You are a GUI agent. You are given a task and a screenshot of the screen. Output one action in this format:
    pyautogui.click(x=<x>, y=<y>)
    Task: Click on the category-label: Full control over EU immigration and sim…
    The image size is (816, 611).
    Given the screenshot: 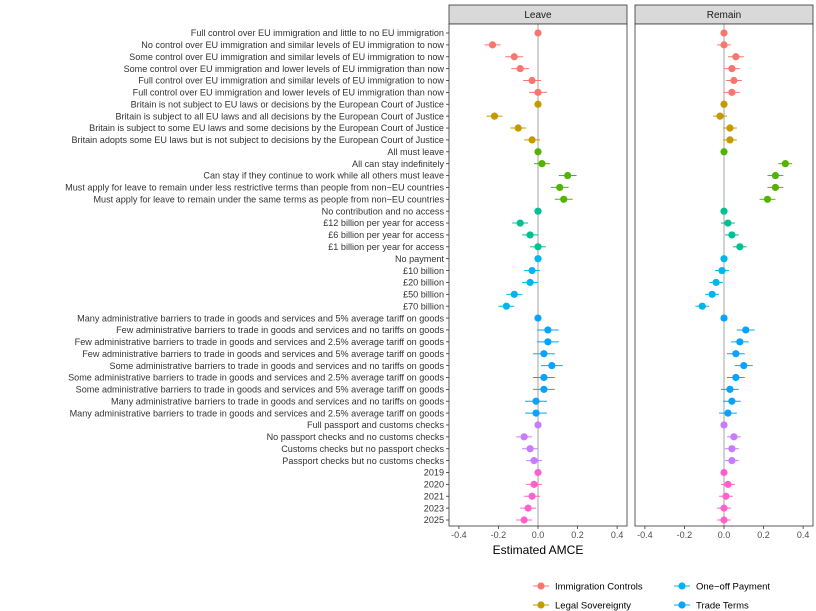 What is the action you would take?
    pyautogui.click(x=291, y=81)
    